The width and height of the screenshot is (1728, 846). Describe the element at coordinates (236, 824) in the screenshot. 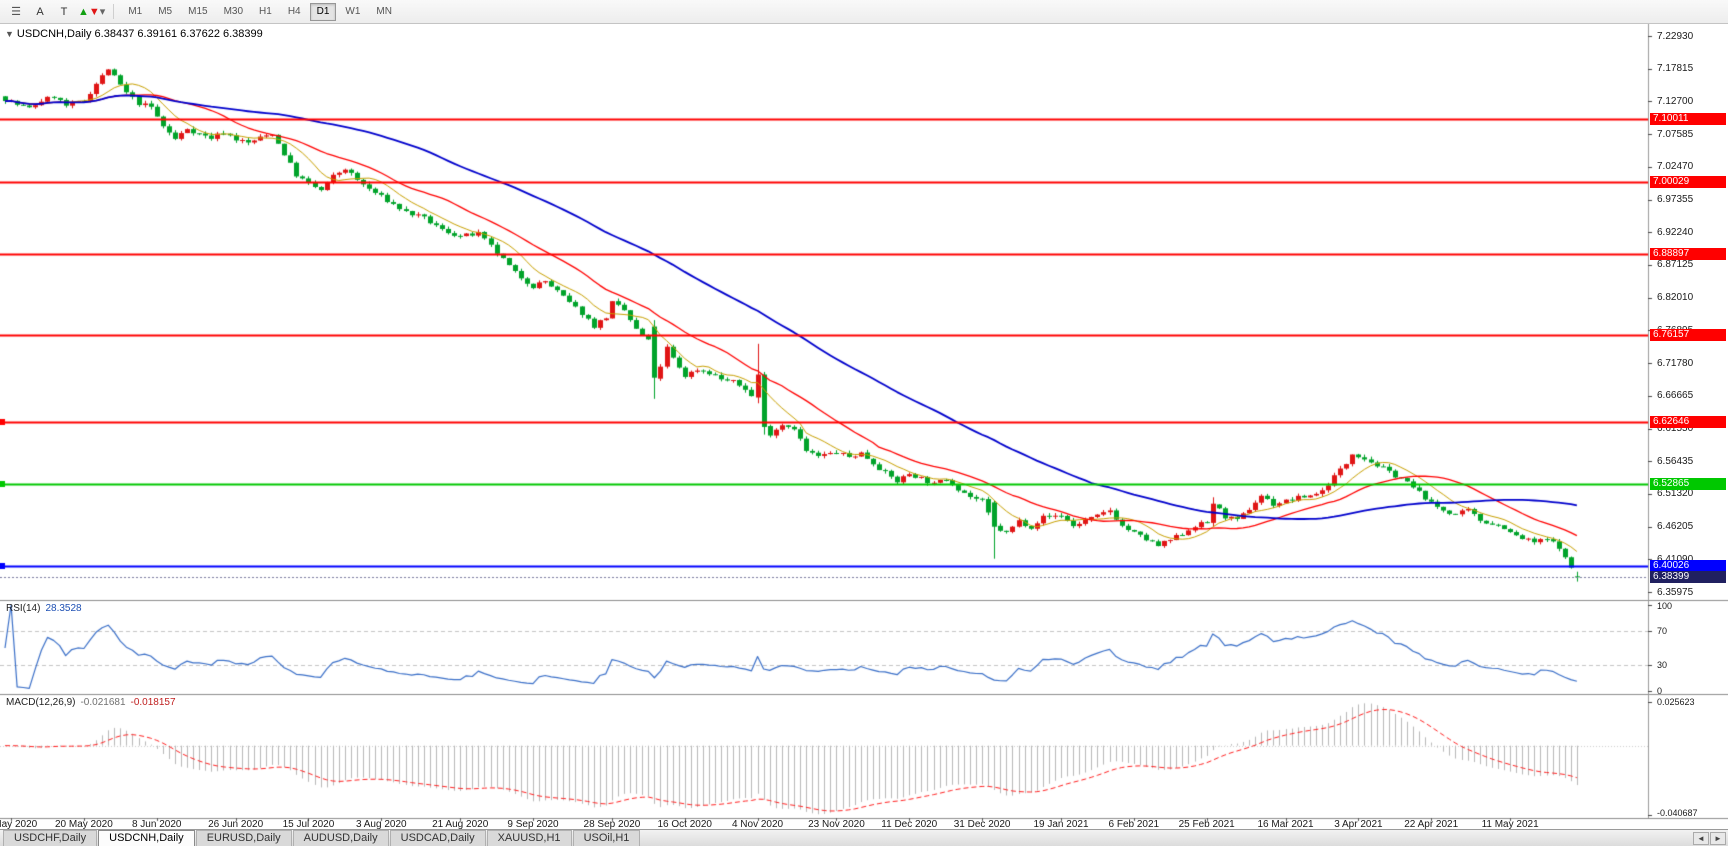

I see `time-axis-label: 26 Jun 2020` at that location.